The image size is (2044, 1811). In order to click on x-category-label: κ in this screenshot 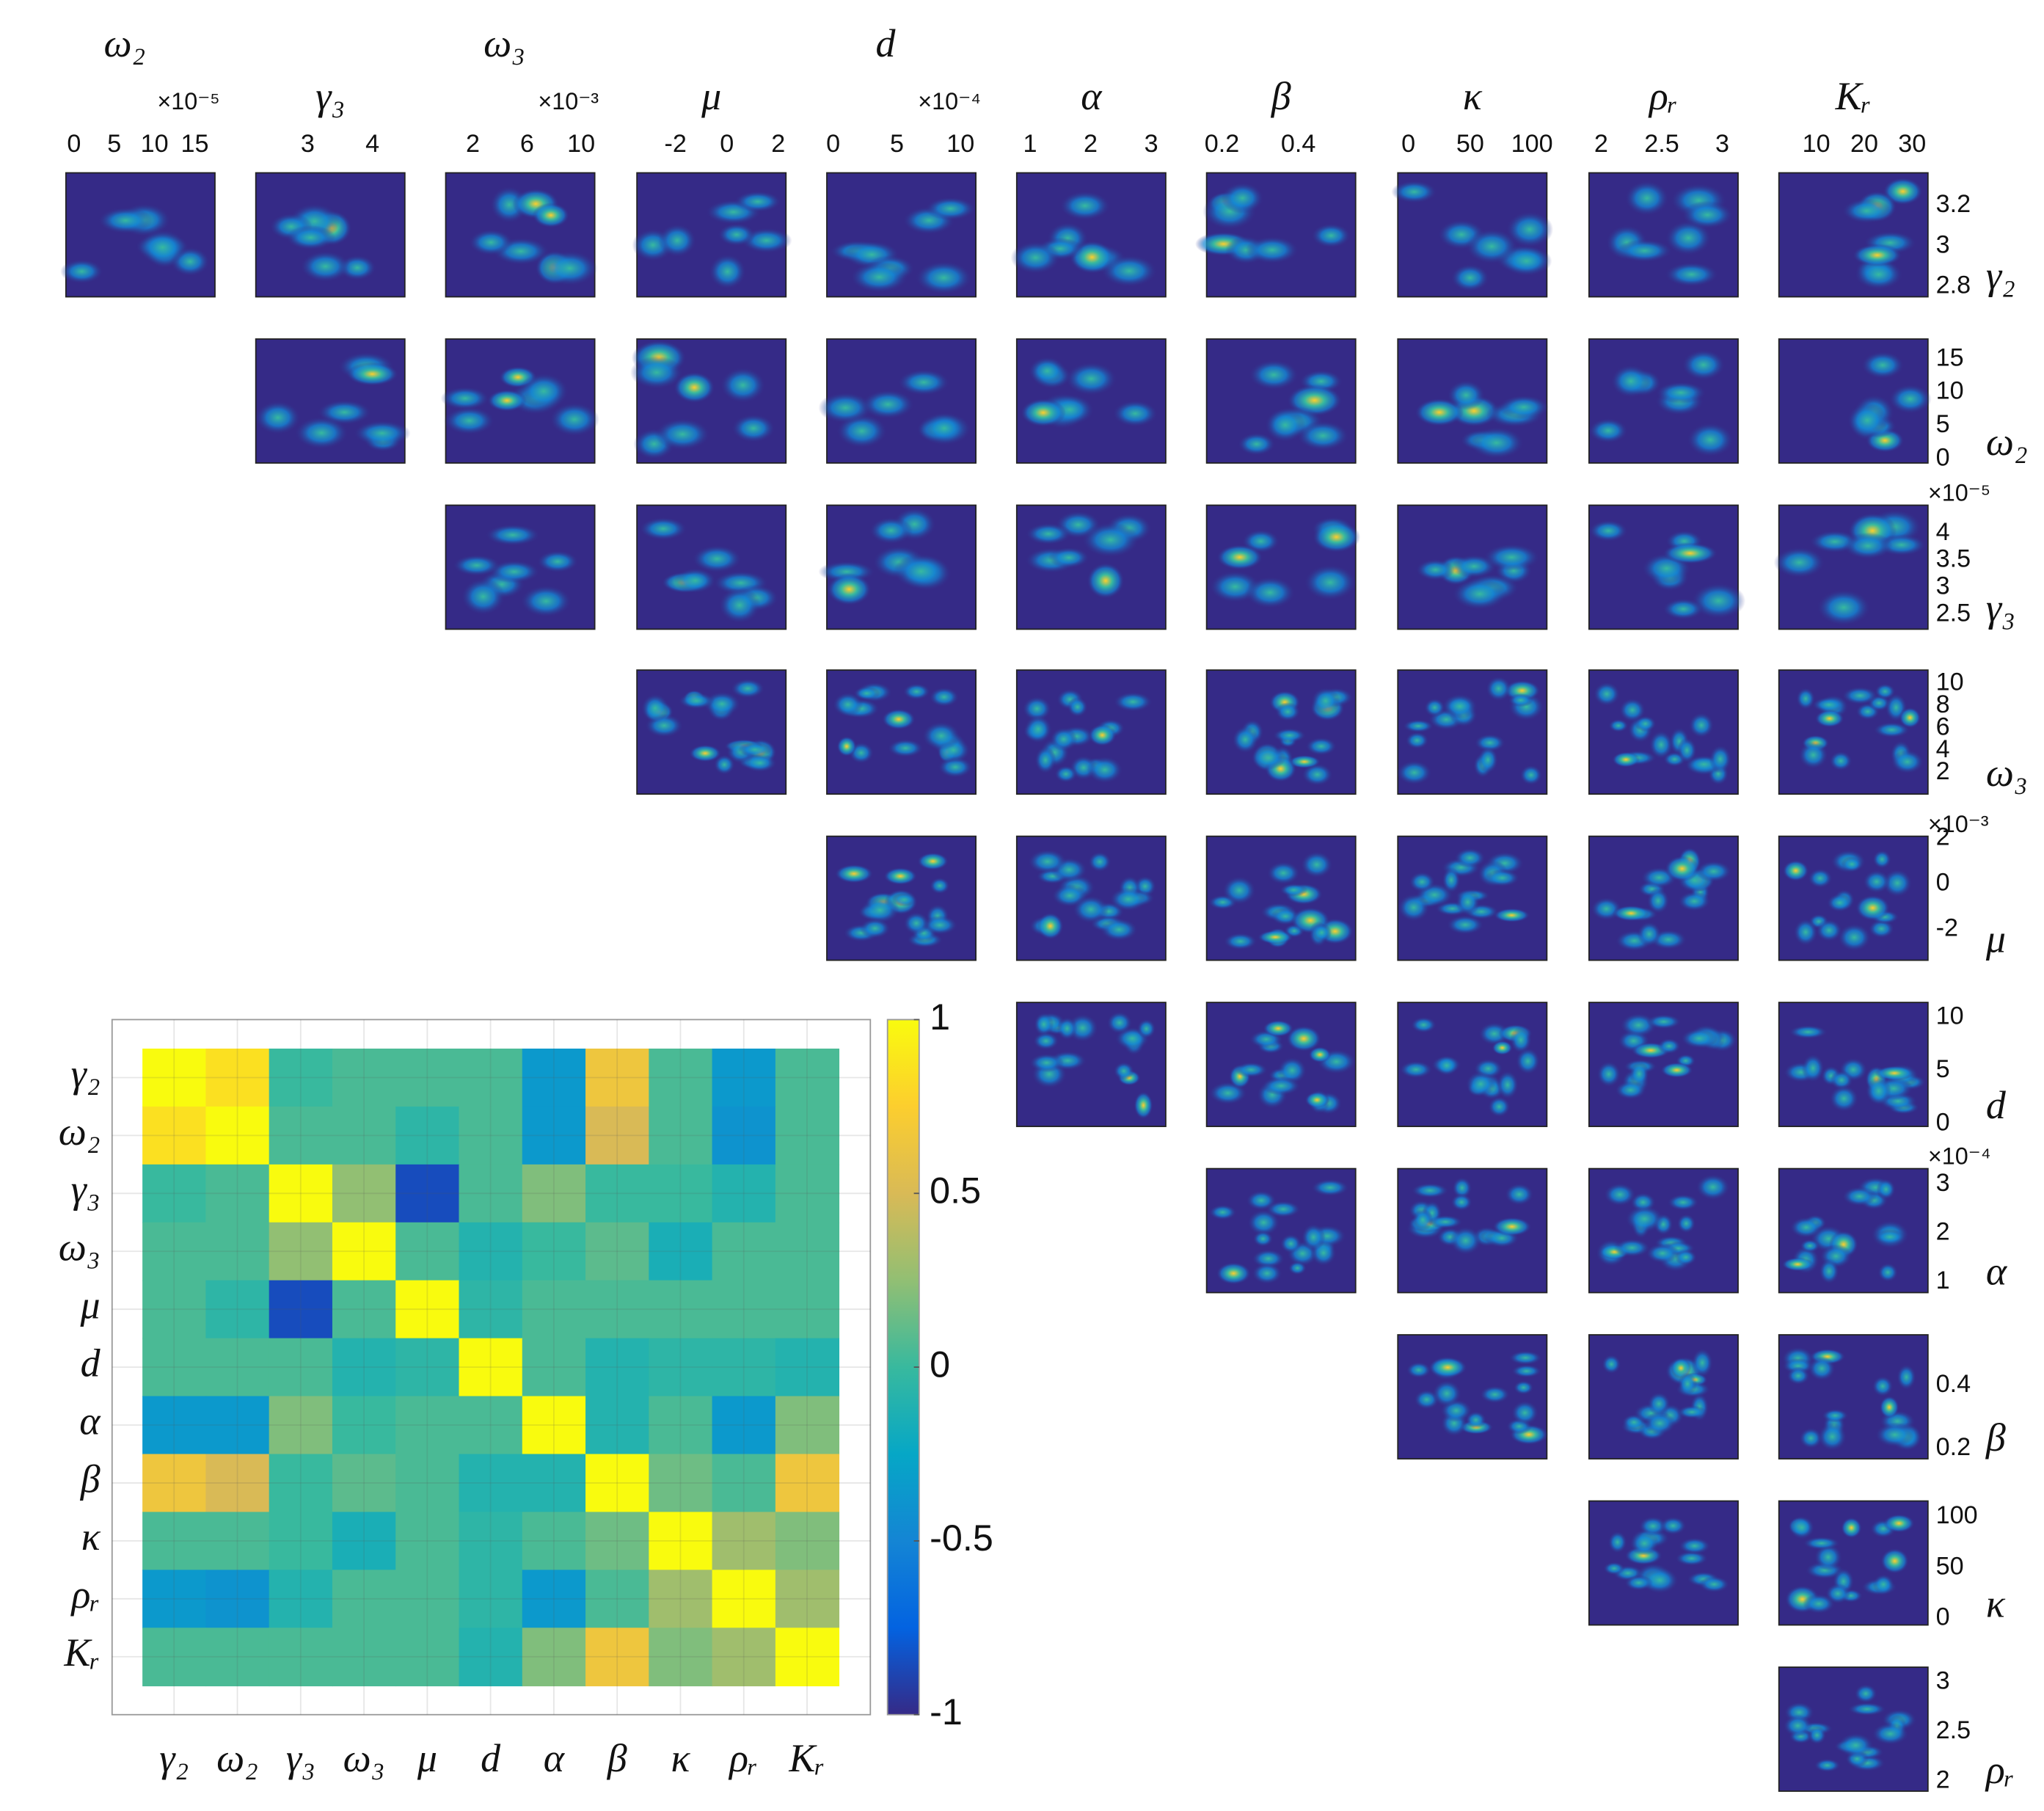, I will do `click(681, 1758)`.